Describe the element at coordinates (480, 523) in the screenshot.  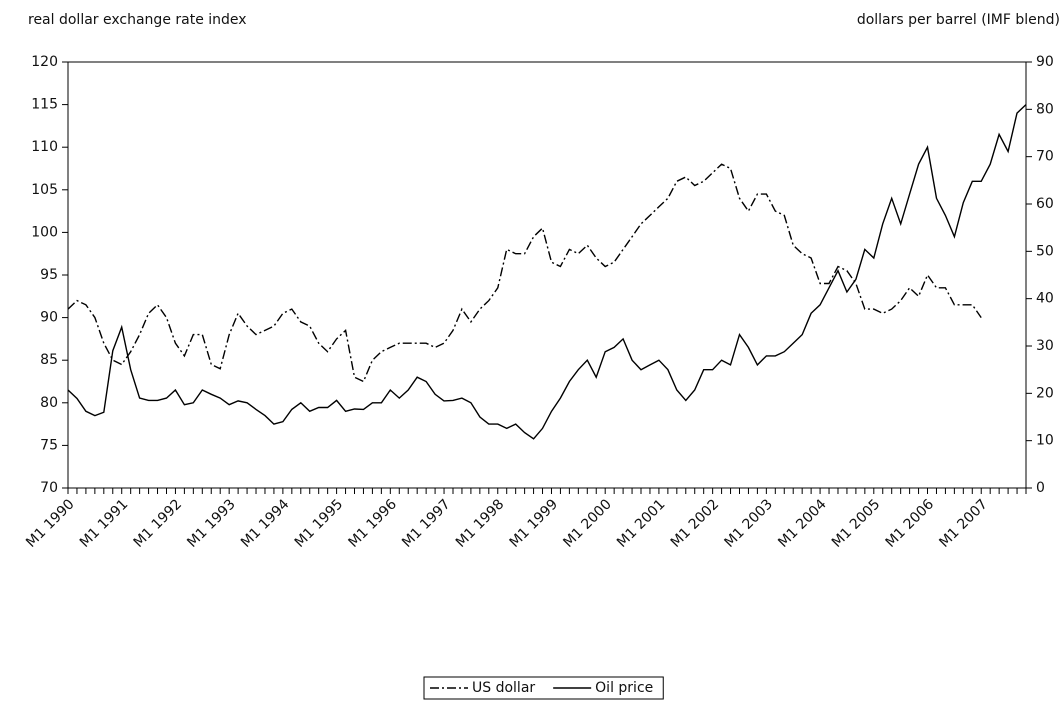
I see `x-tick-label: M1 1998` at that location.